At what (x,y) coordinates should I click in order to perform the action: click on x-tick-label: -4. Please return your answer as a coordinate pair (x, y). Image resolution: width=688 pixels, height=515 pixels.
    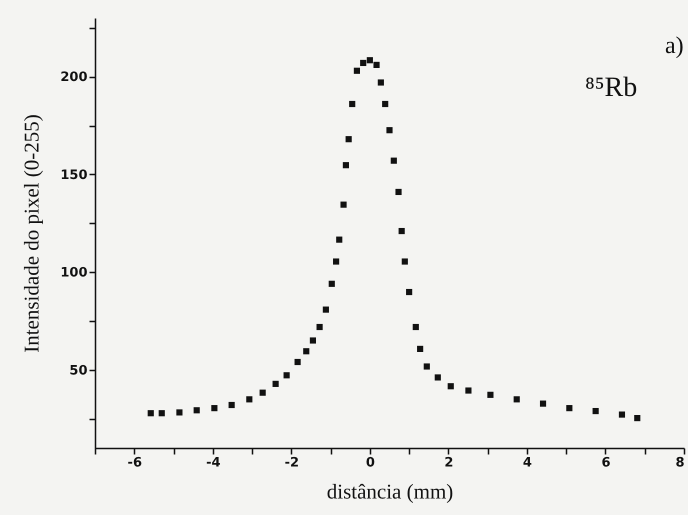
    Looking at the image, I should click on (213, 463).